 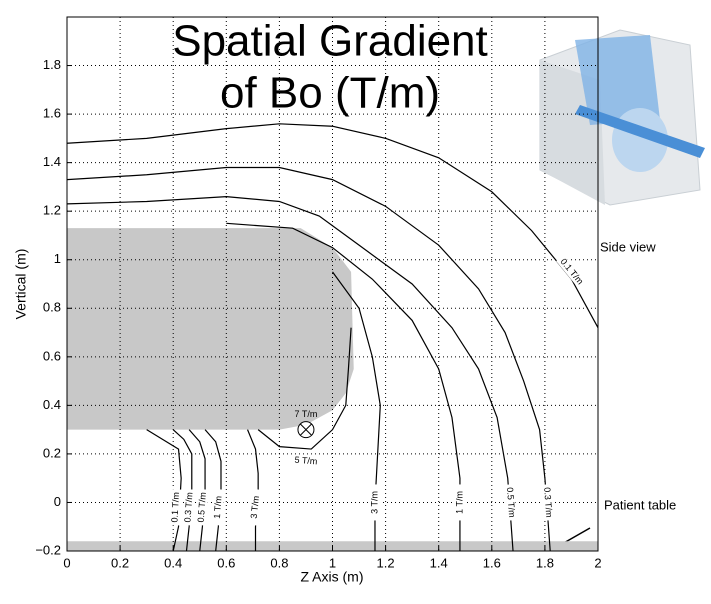 What do you see at coordinates (52, 161) in the screenshot?
I see `y-tick-label: 1.4` at bounding box center [52, 161].